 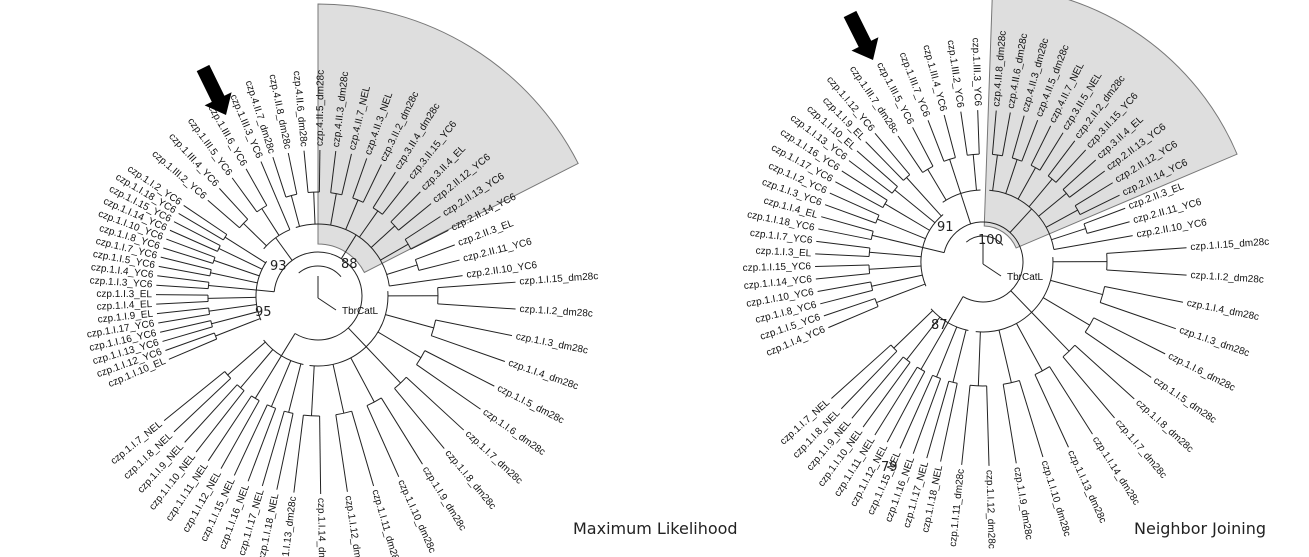 I want to click on bootstrap-support-value: 91, so click(x=945, y=227).